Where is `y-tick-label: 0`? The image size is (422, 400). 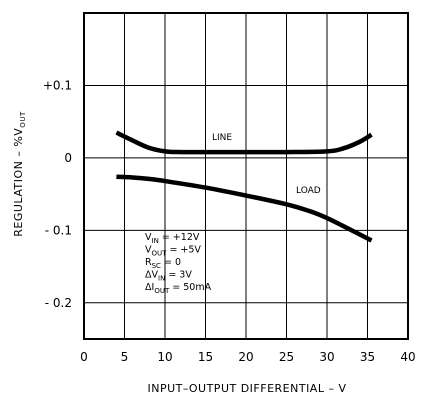 y-tick-label: 0 is located at coordinates (68, 158).